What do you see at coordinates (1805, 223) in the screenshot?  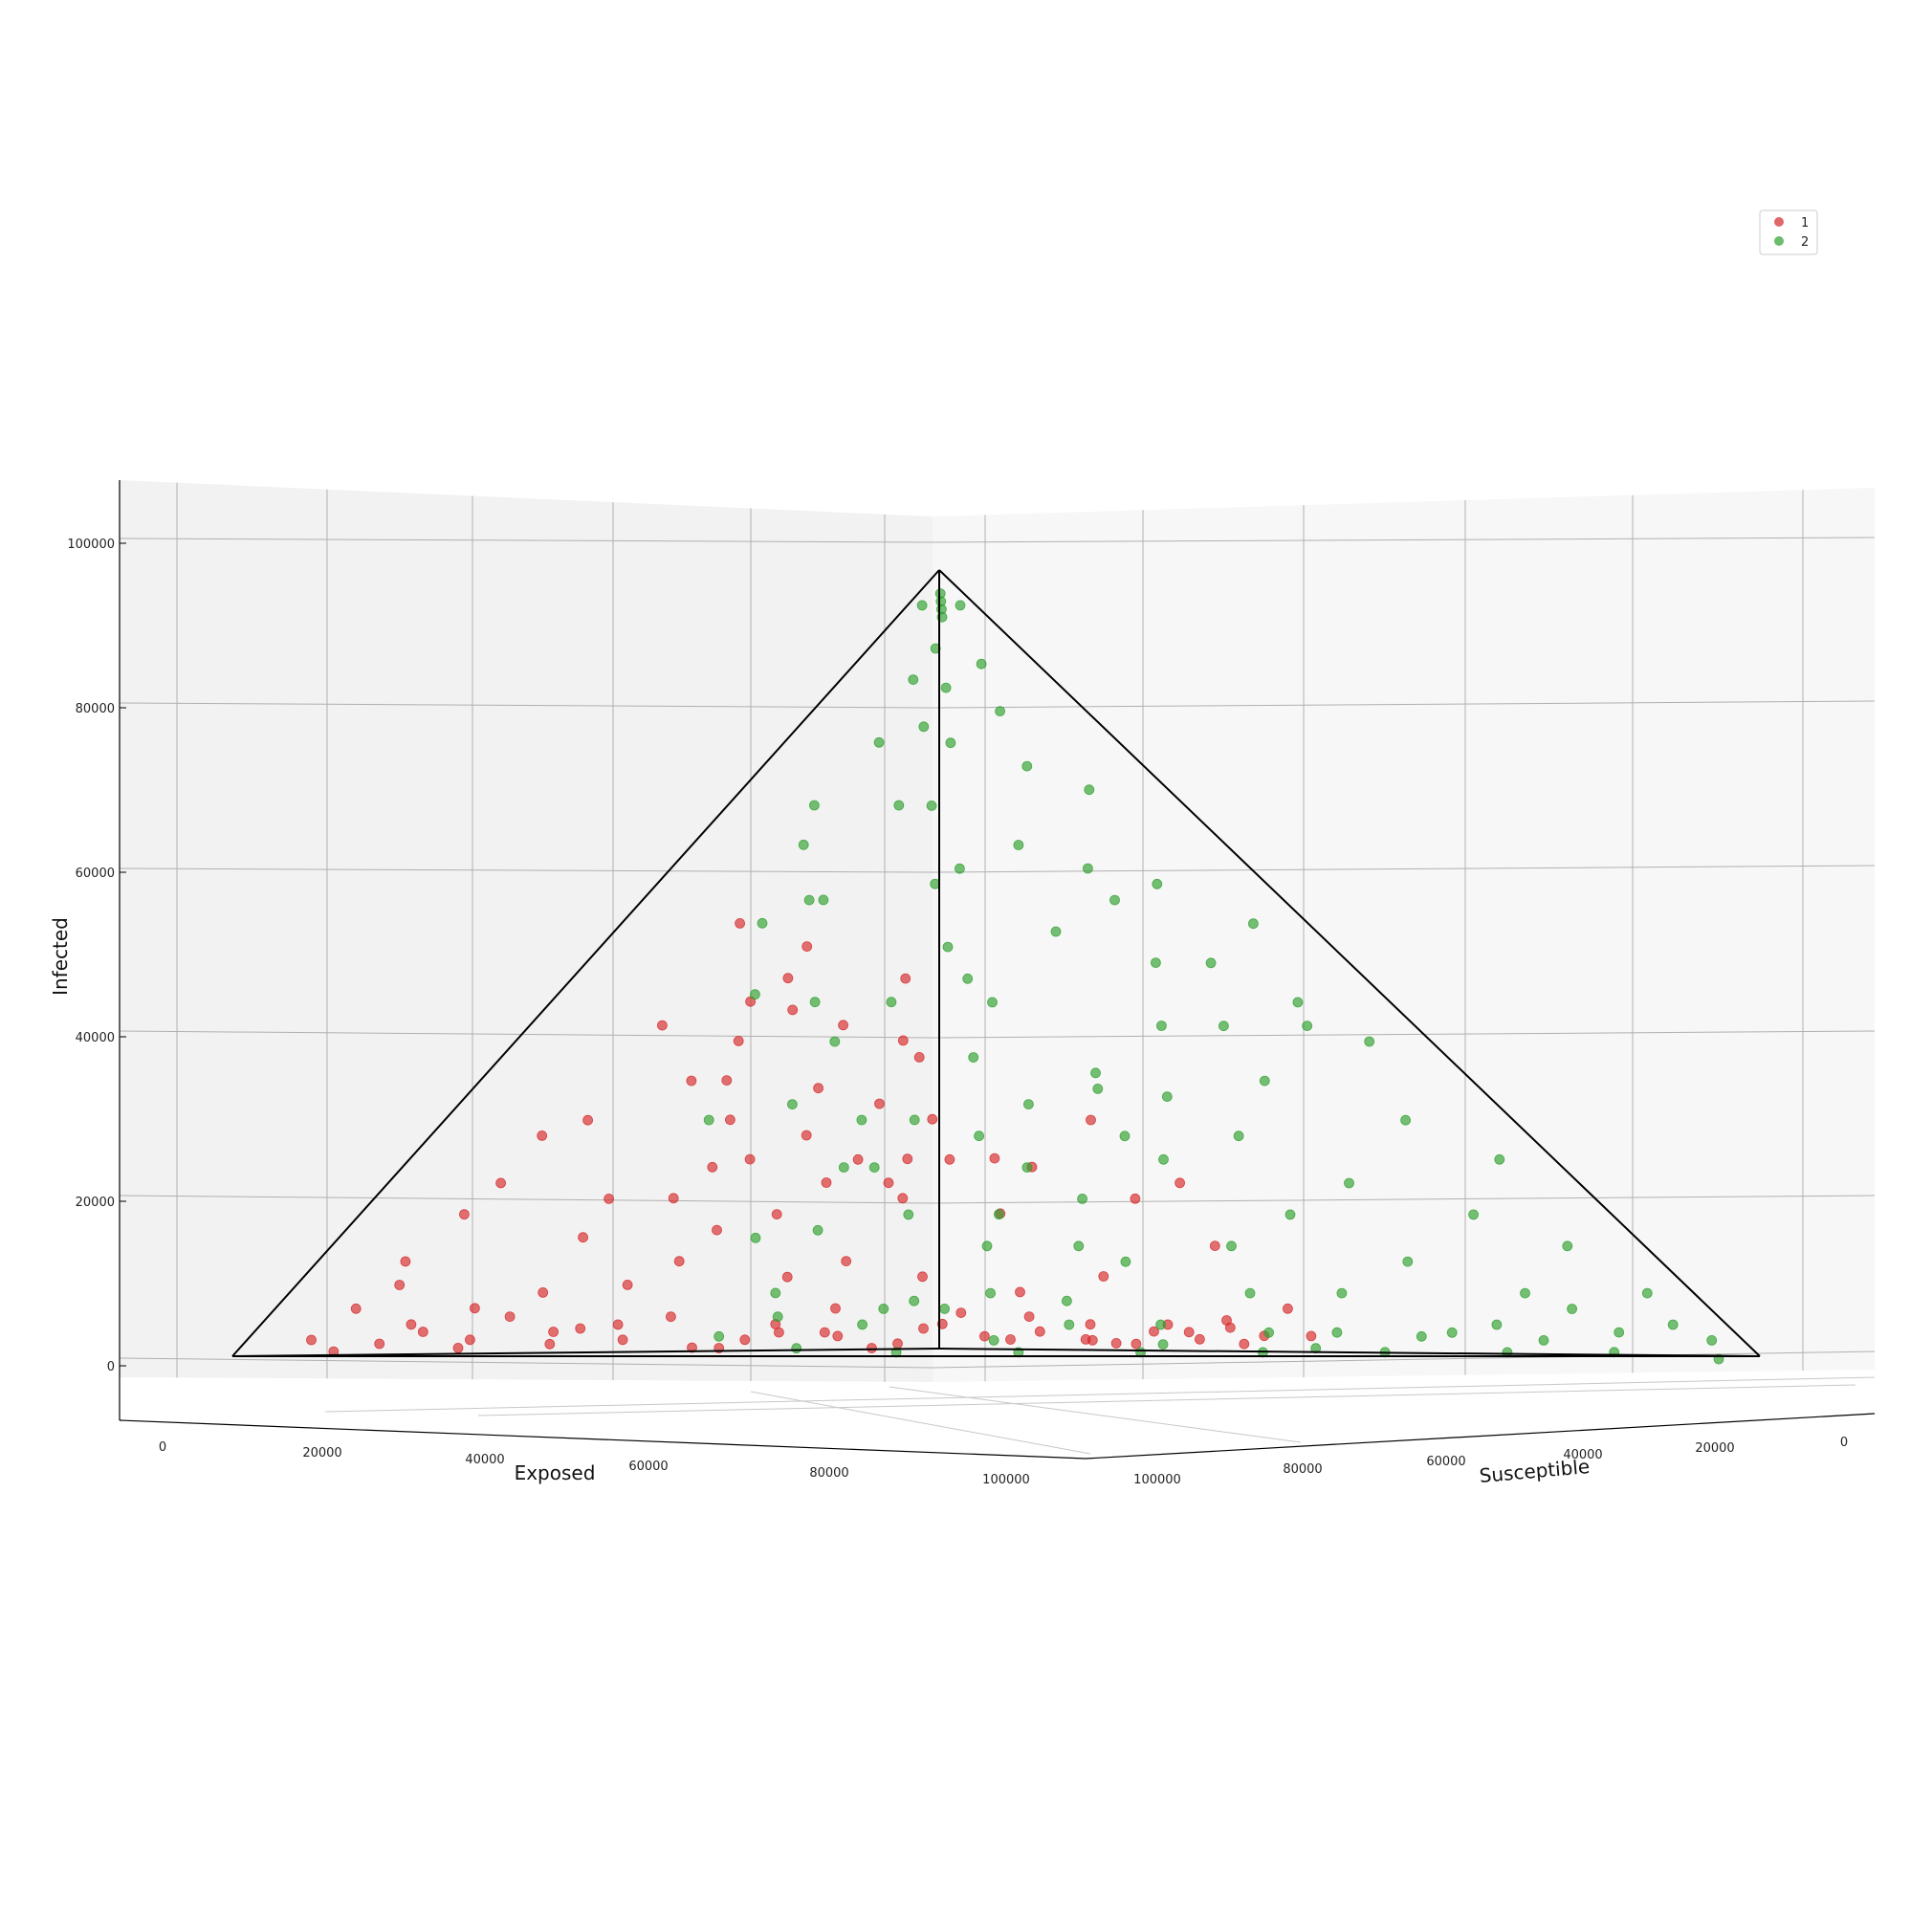 I see `legend-label-1: 1` at bounding box center [1805, 223].